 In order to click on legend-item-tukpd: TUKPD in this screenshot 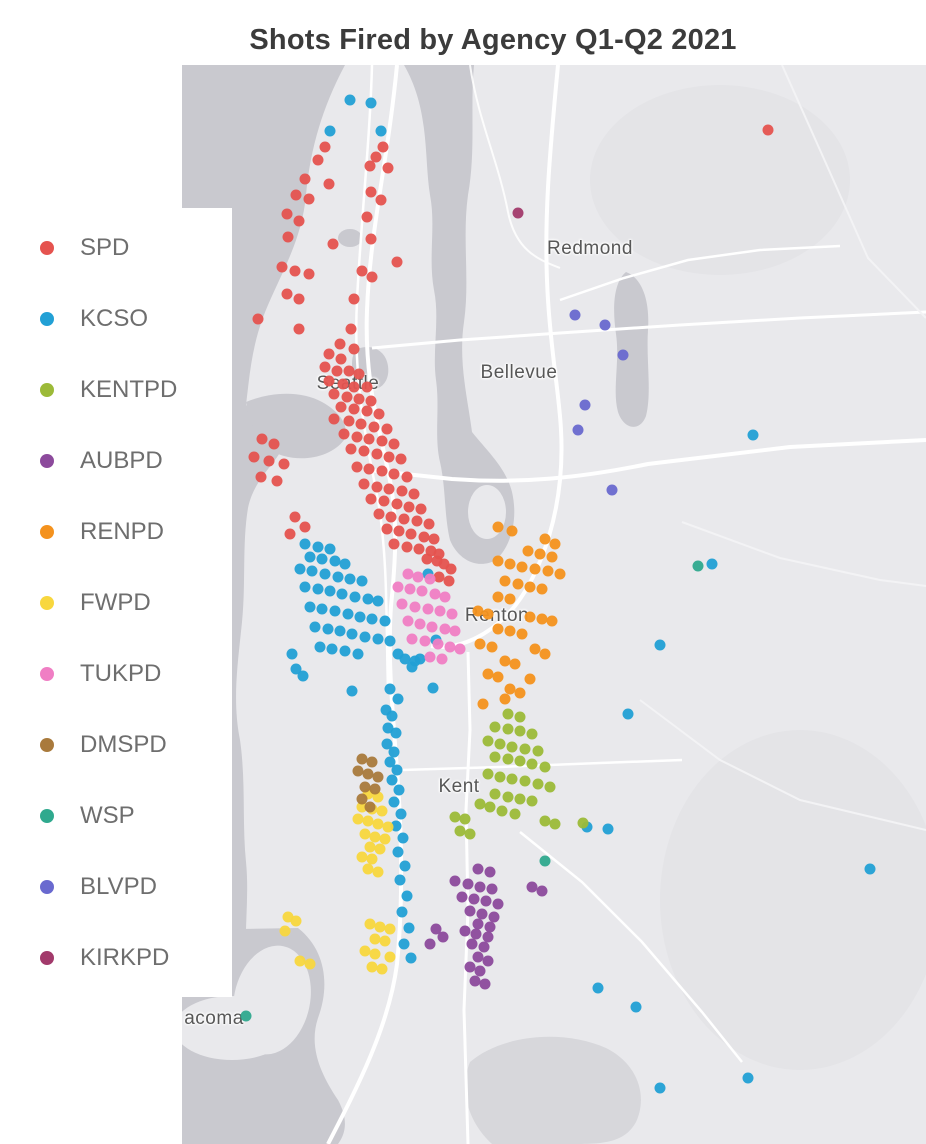, I will do `click(116, 673)`.